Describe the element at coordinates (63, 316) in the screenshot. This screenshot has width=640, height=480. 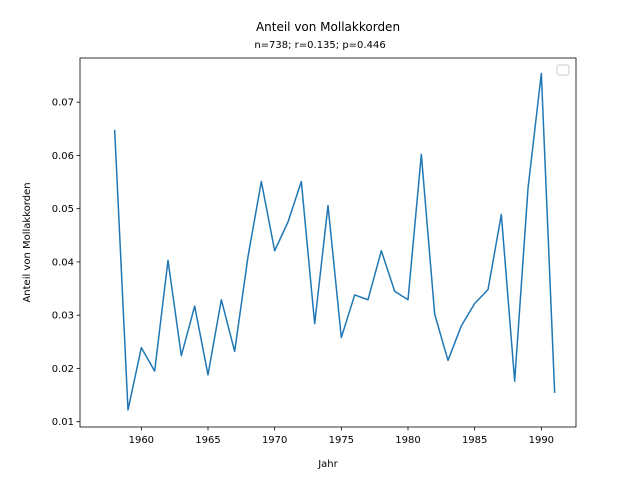
I see `y-tick-label: 0.03` at that location.